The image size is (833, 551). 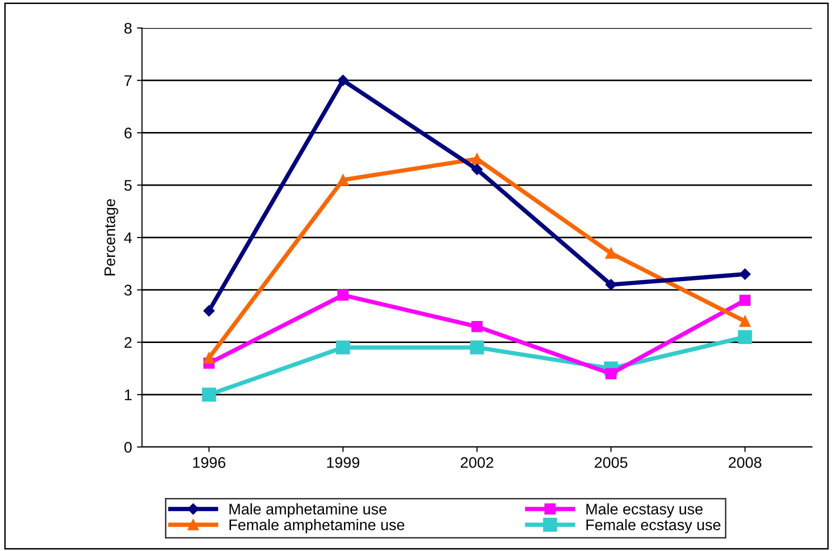 What do you see at coordinates (745, 462) in the screenshot?
I see `x-tick-label: 2008` at bounding box center [745, 462].